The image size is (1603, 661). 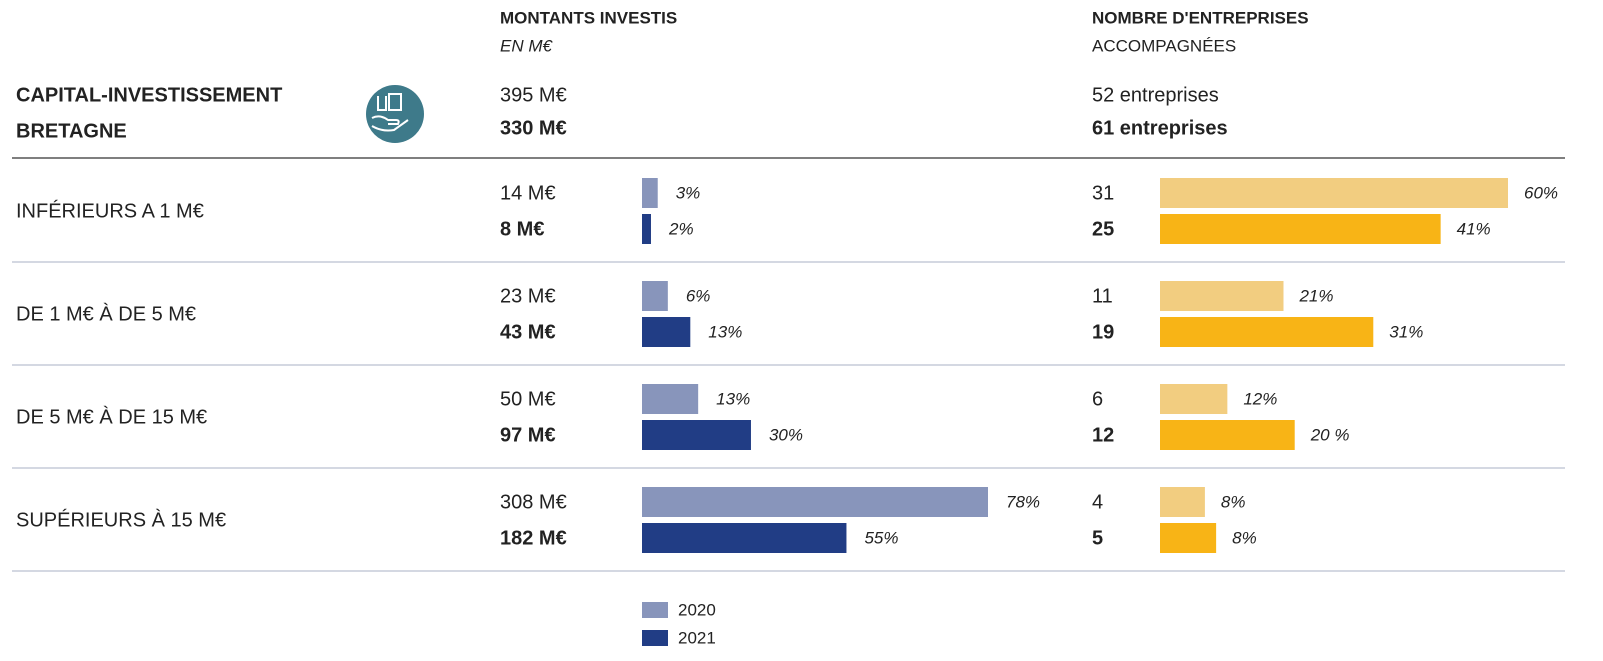 What do you see at coordinates (1260, 398) in the screenshot?
I see `count-share: 12%` at bounding box center [1260, 398].